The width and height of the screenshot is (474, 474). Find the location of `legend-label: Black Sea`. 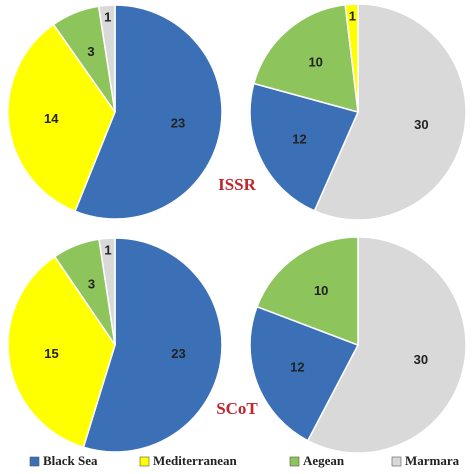

legend-label: Black Sea is located at coordinates (70, 460).